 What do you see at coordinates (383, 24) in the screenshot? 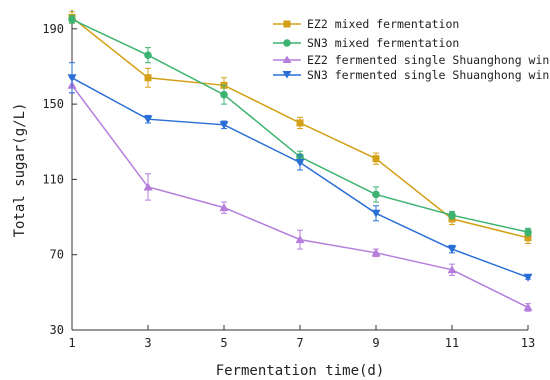
I see `legend-label: EZ2 mixed fermentation` at bounding box center [383, 24].